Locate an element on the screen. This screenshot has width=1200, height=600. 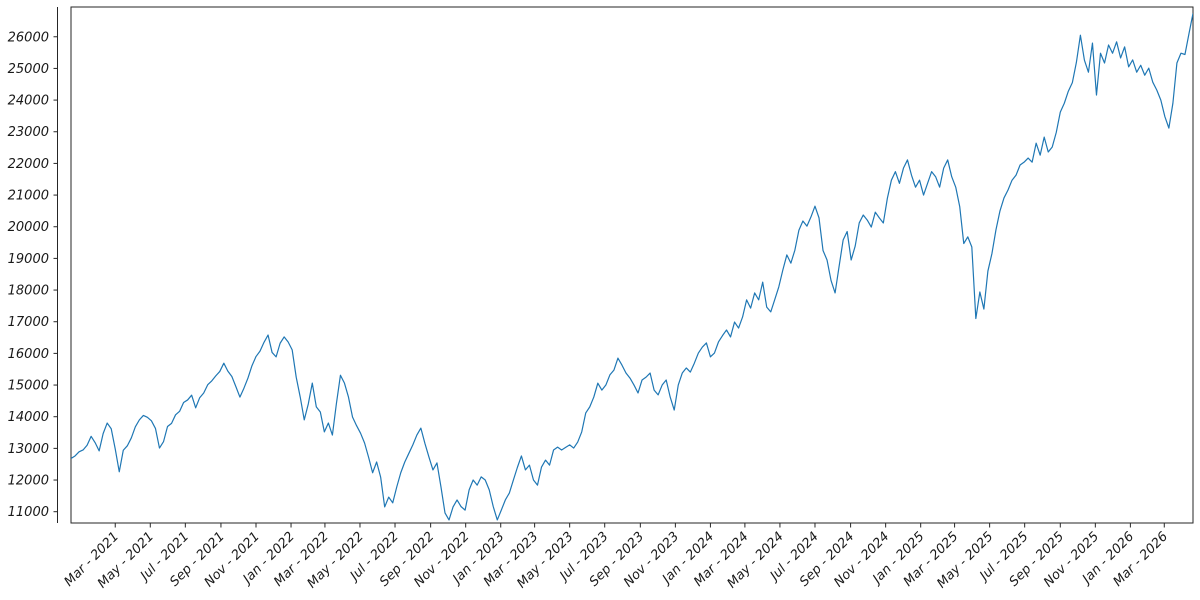
y-tick-label: 23000 is located at coordinates (28, 132).